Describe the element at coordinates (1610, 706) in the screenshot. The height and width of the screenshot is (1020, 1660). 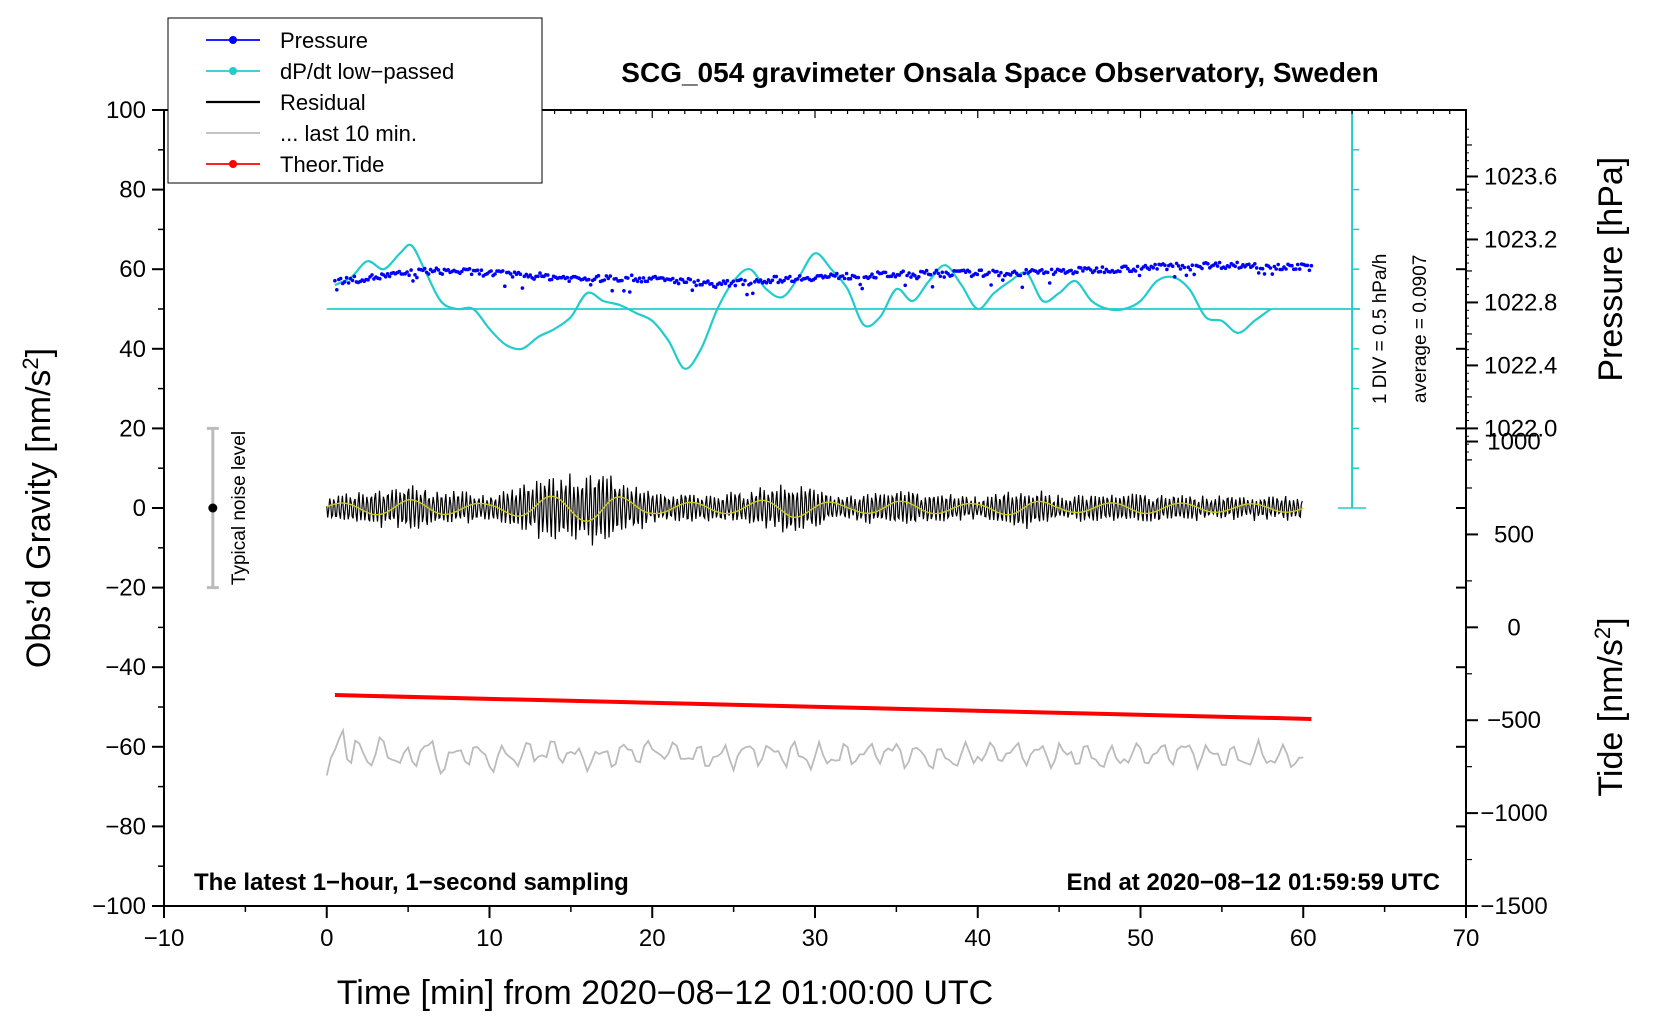
I see `y-axis-title-tide: Tide [nm/s2]` at that location.